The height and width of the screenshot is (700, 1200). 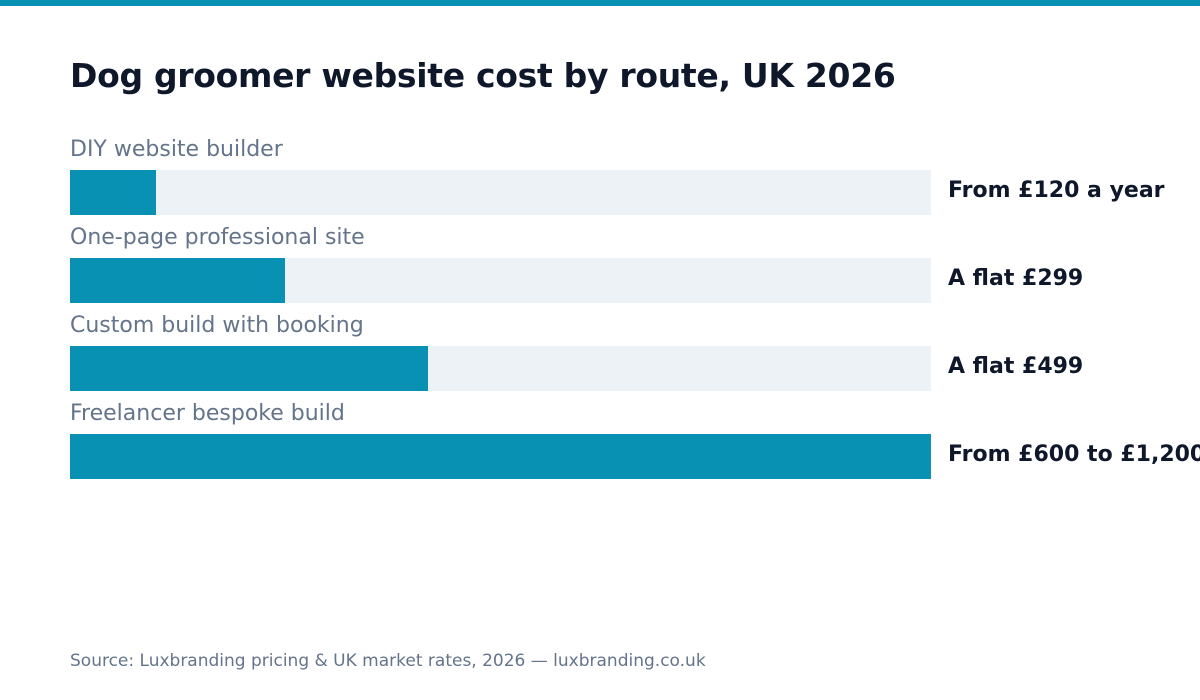 I want to click on value-label: A flat £499, so click(x=1016, y=366).